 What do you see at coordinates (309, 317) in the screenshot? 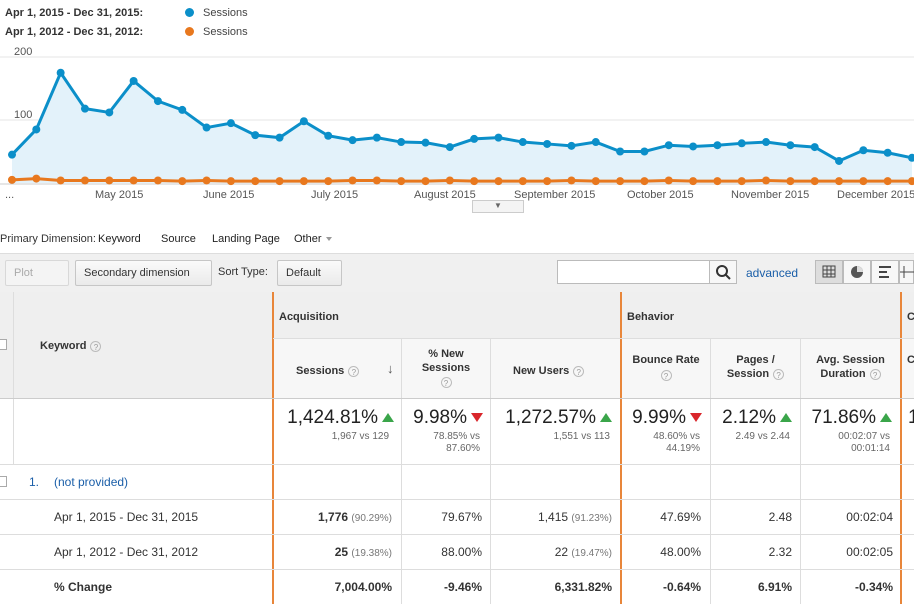
I see `acquisition-group-header: Acquisition` at bounding box center [309, 317].